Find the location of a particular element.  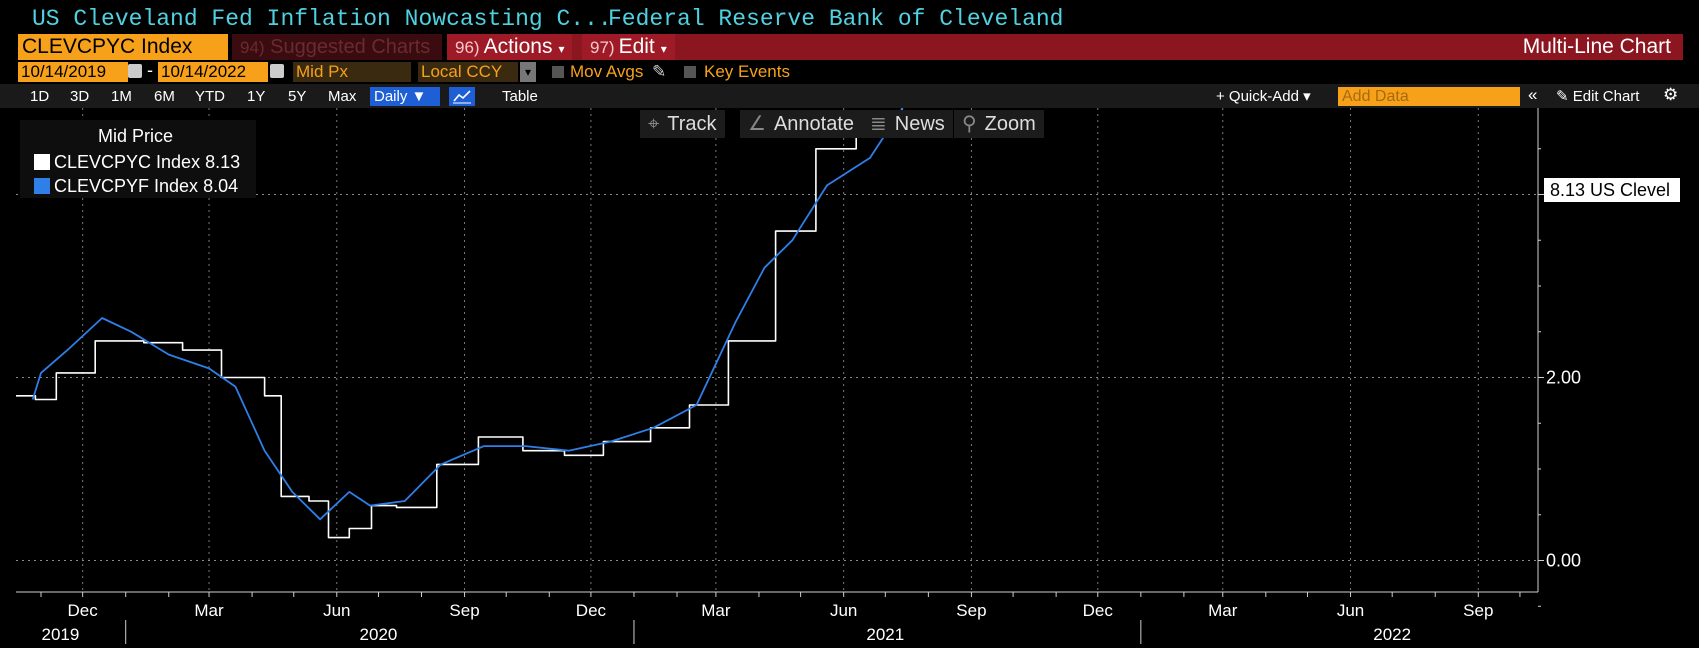

y-tick-label: 2.00 is located at coordinates (1563, 378).